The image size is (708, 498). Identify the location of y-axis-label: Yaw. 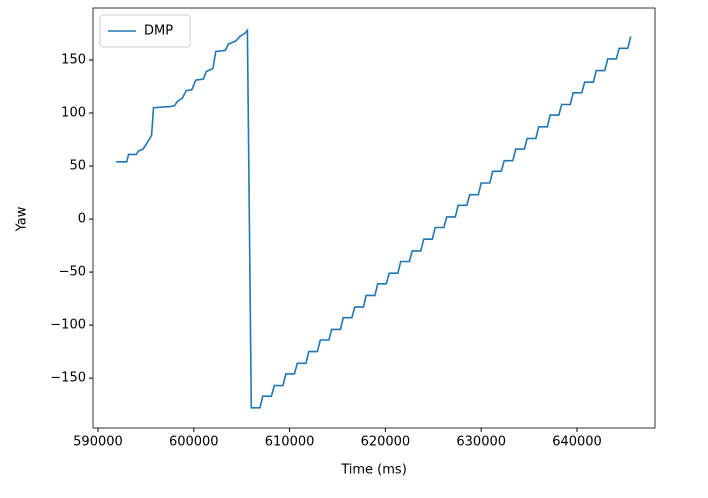
(22, 219).